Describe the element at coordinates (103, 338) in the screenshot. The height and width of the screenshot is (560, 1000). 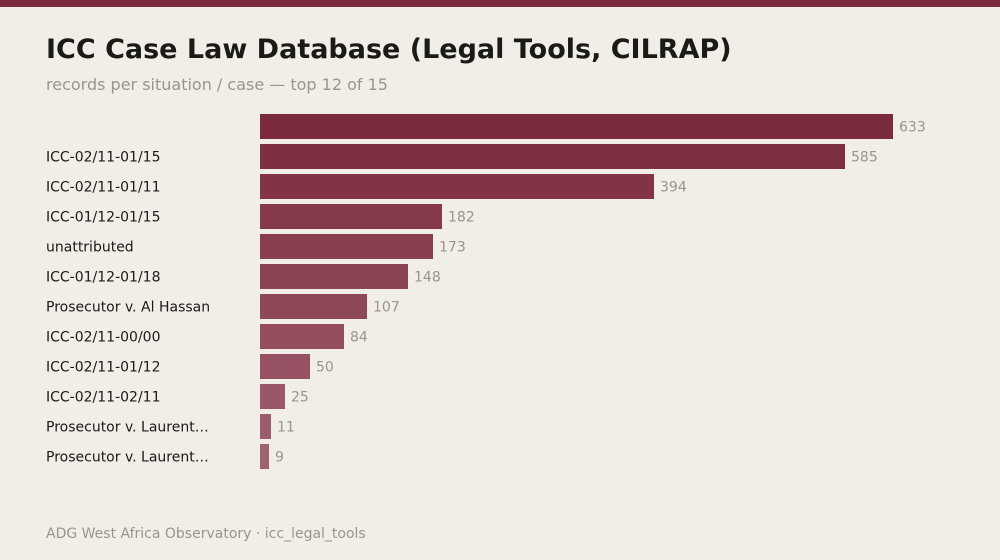
I see `category-label: ICC-02/11-00/00` at that location.